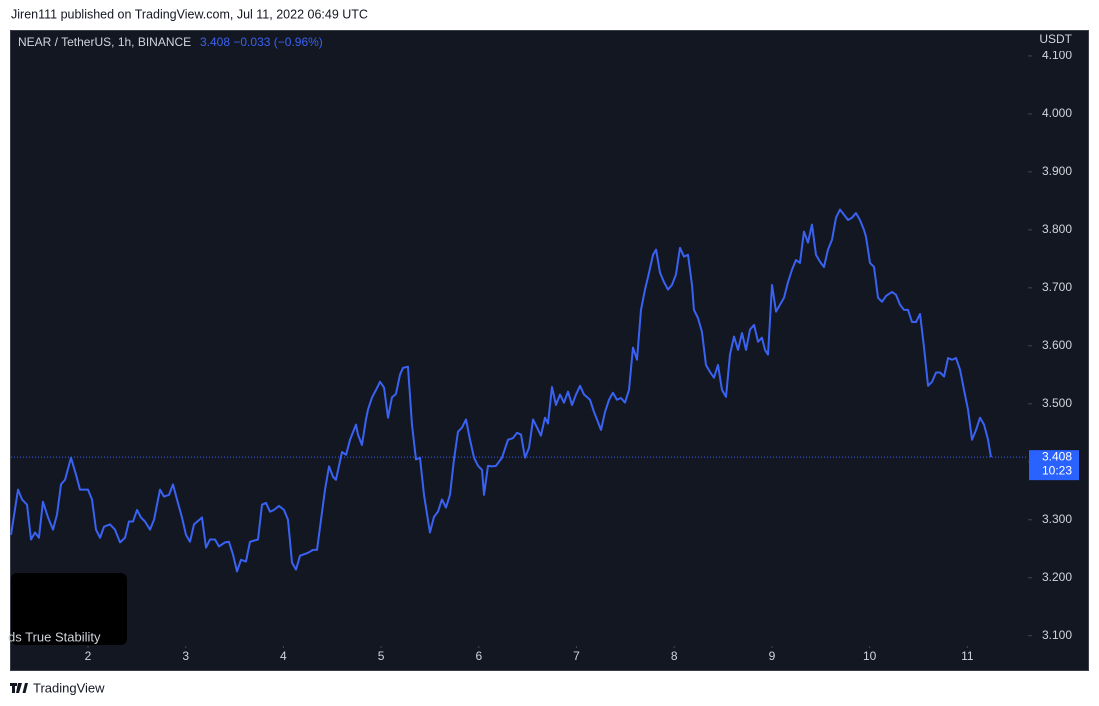 The width and height of the screenshot is (1099, 706). I want to click on x-tick-label: 9, so click(772, 656).